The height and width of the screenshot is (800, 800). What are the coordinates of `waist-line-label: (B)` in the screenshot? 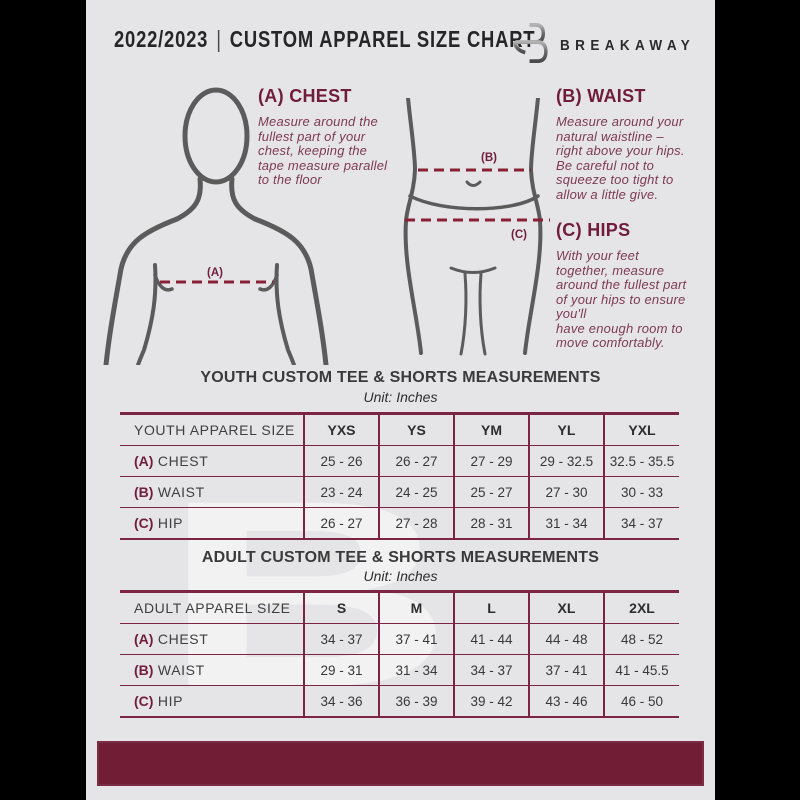 It's located at (489, 158).